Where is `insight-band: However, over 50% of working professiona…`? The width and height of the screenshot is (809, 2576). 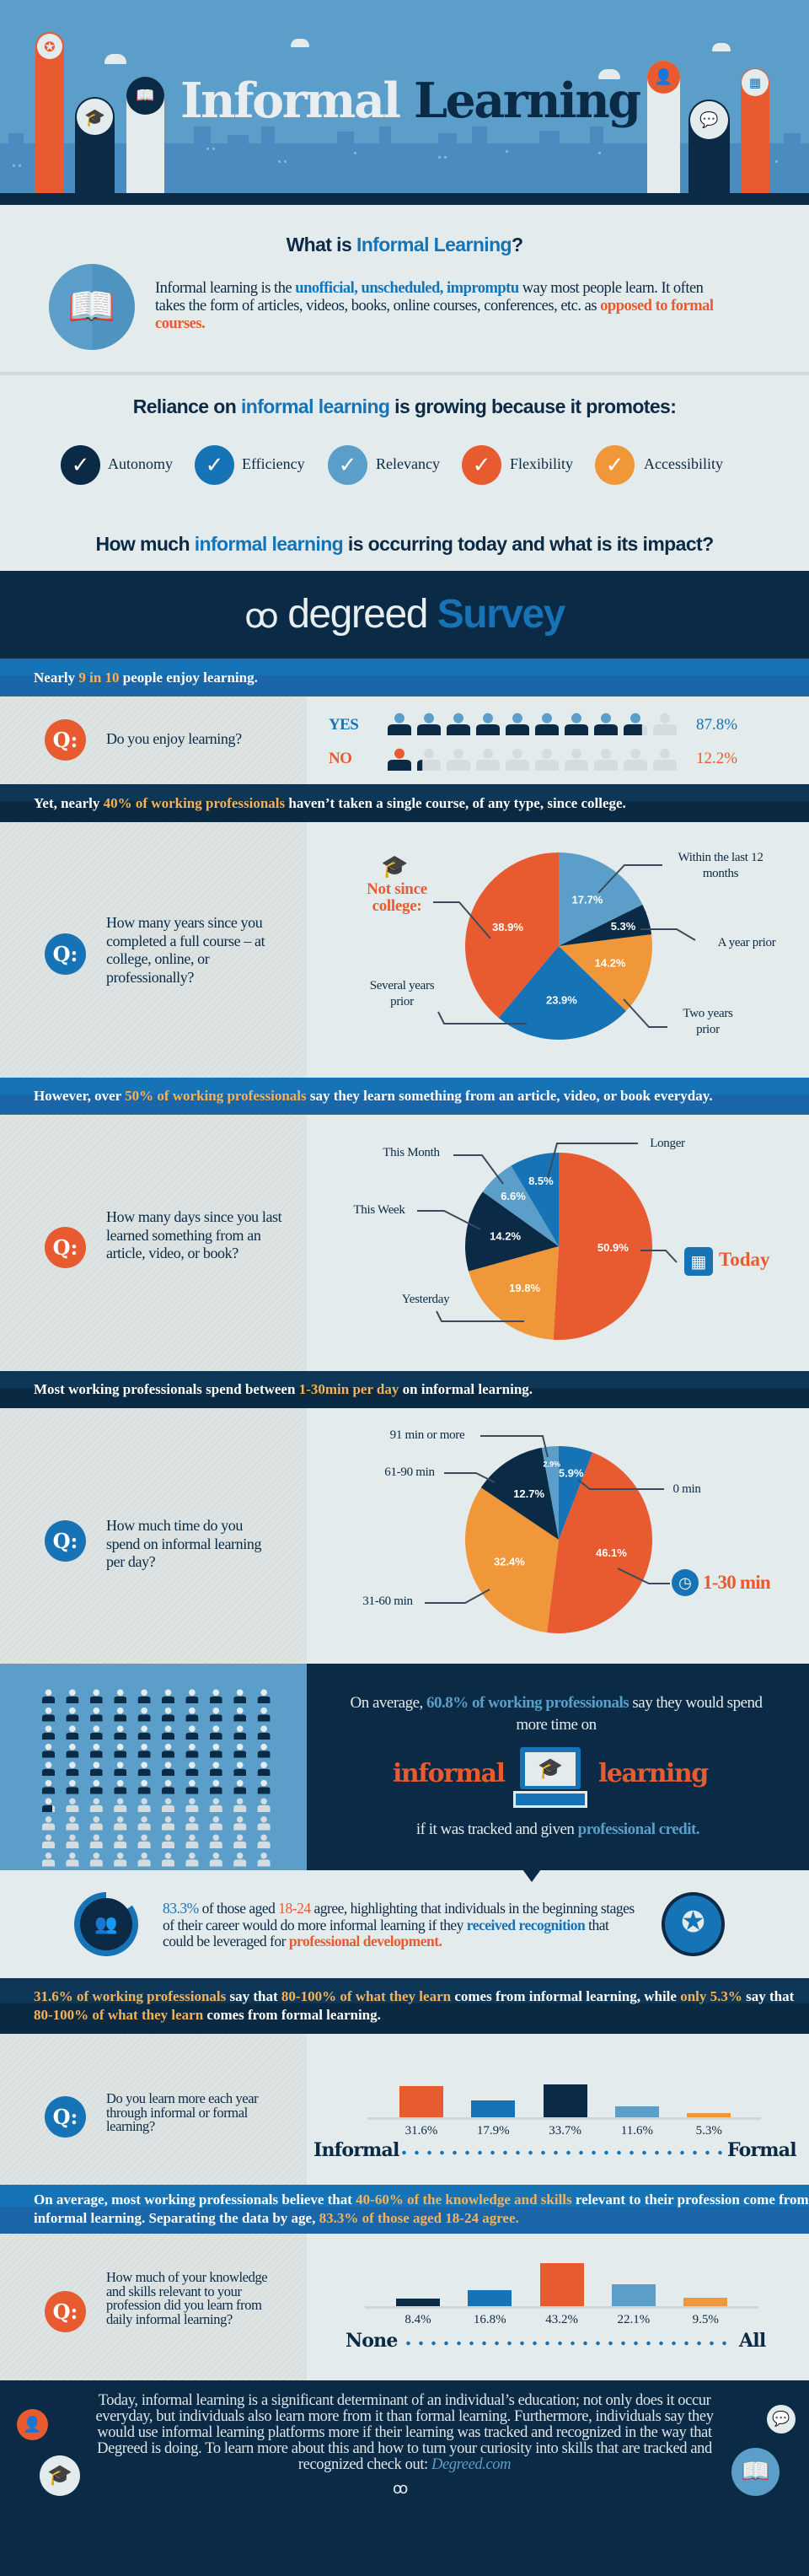
insight-band: However, over 50% of working professiona… is located at coordinates (404, 1096).